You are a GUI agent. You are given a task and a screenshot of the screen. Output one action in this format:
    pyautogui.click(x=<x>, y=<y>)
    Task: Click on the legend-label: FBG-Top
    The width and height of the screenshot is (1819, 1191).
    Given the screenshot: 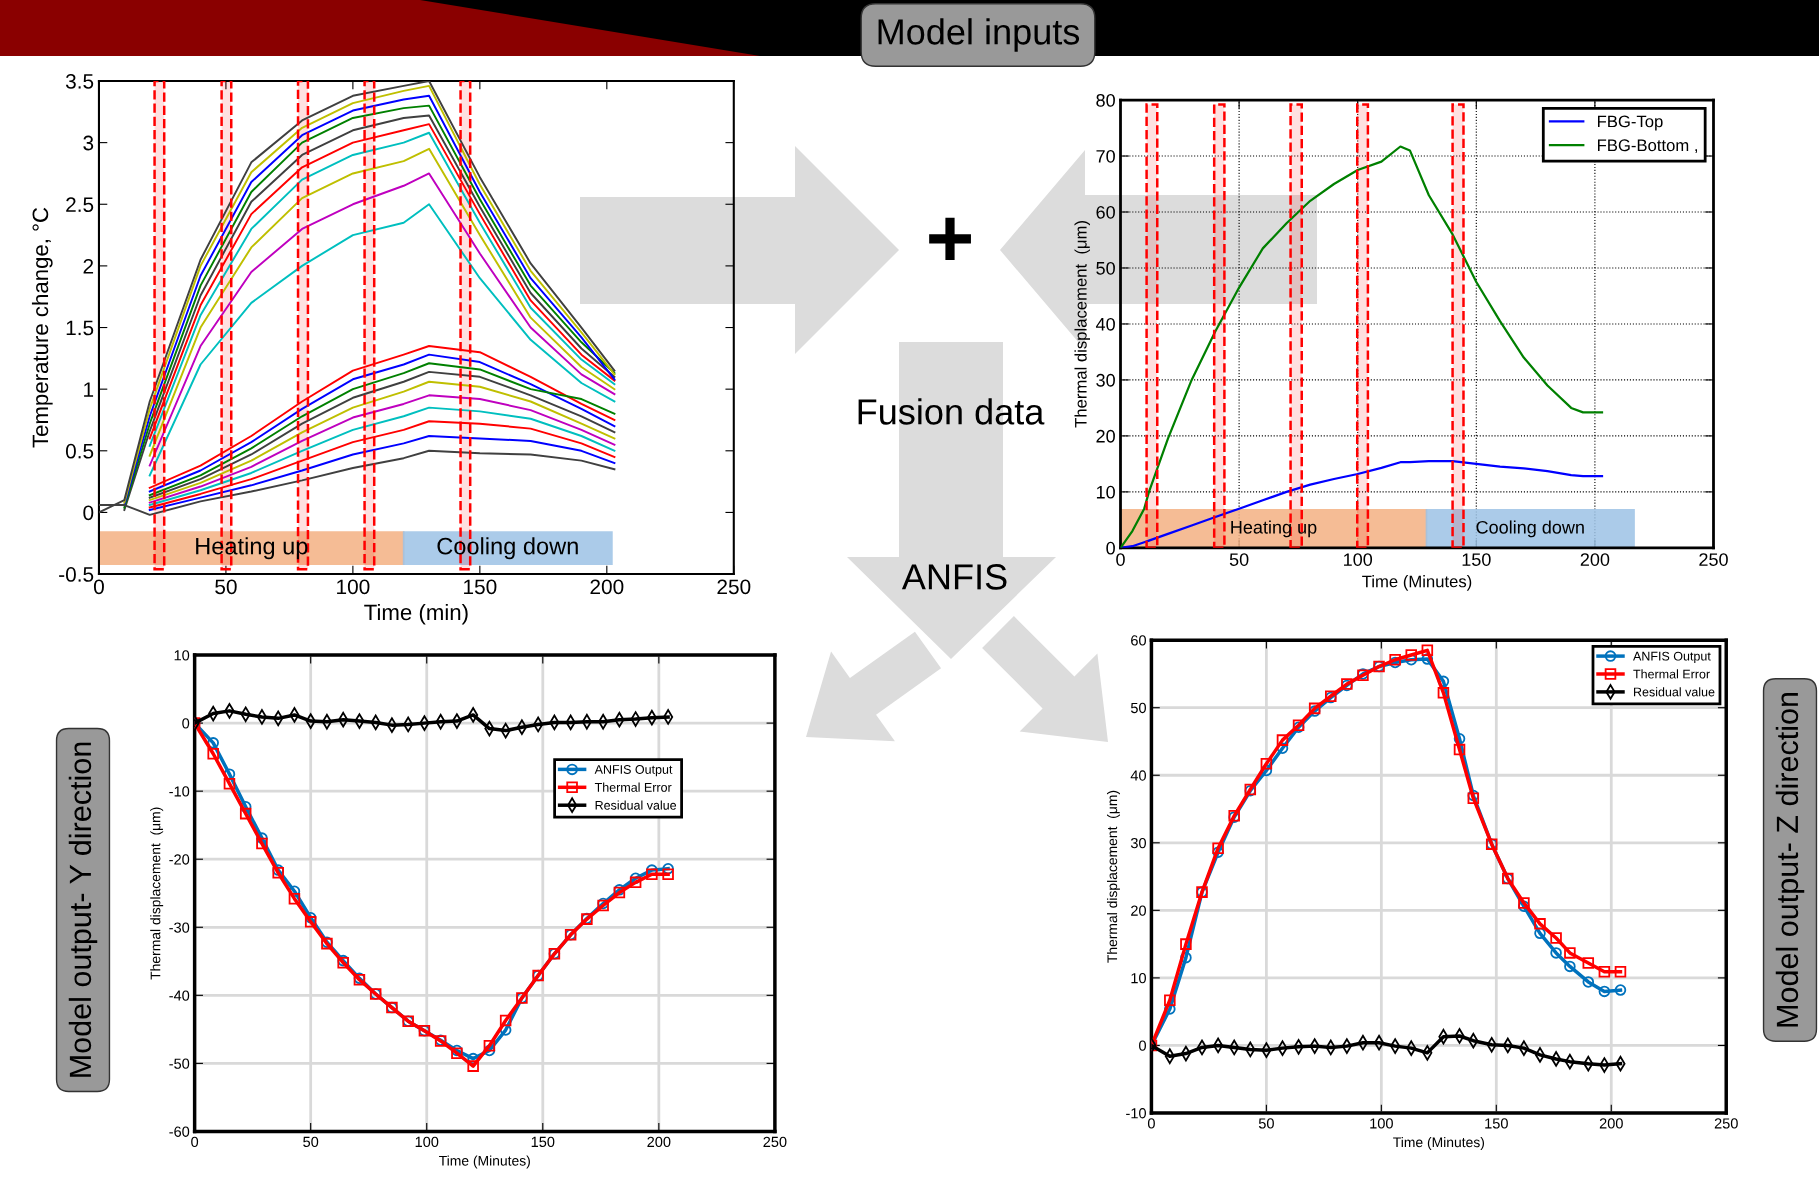 What is the action you would take?
    pyautogui.click(x=1630, y=123)
    